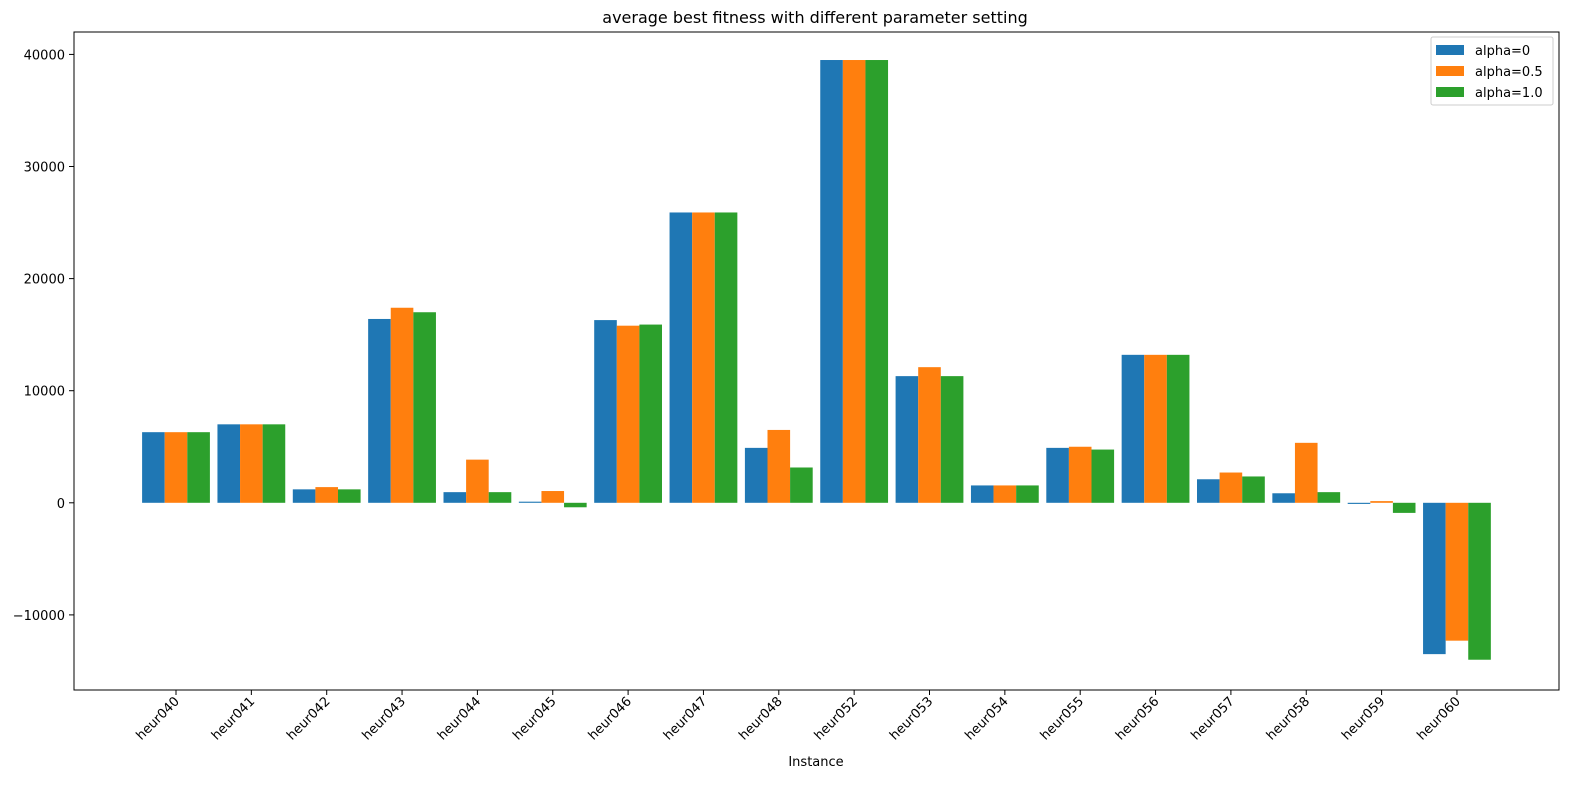  I want to click on x-tick-label: heur046, so click(610, 718).